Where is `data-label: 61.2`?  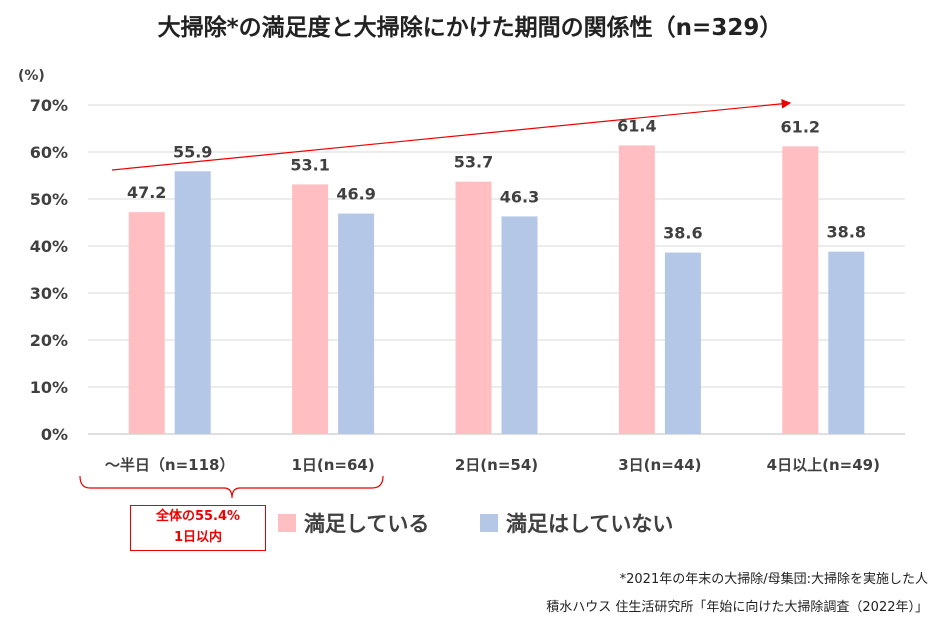 data-label: 61.2 is located at coordinates (800, 126).